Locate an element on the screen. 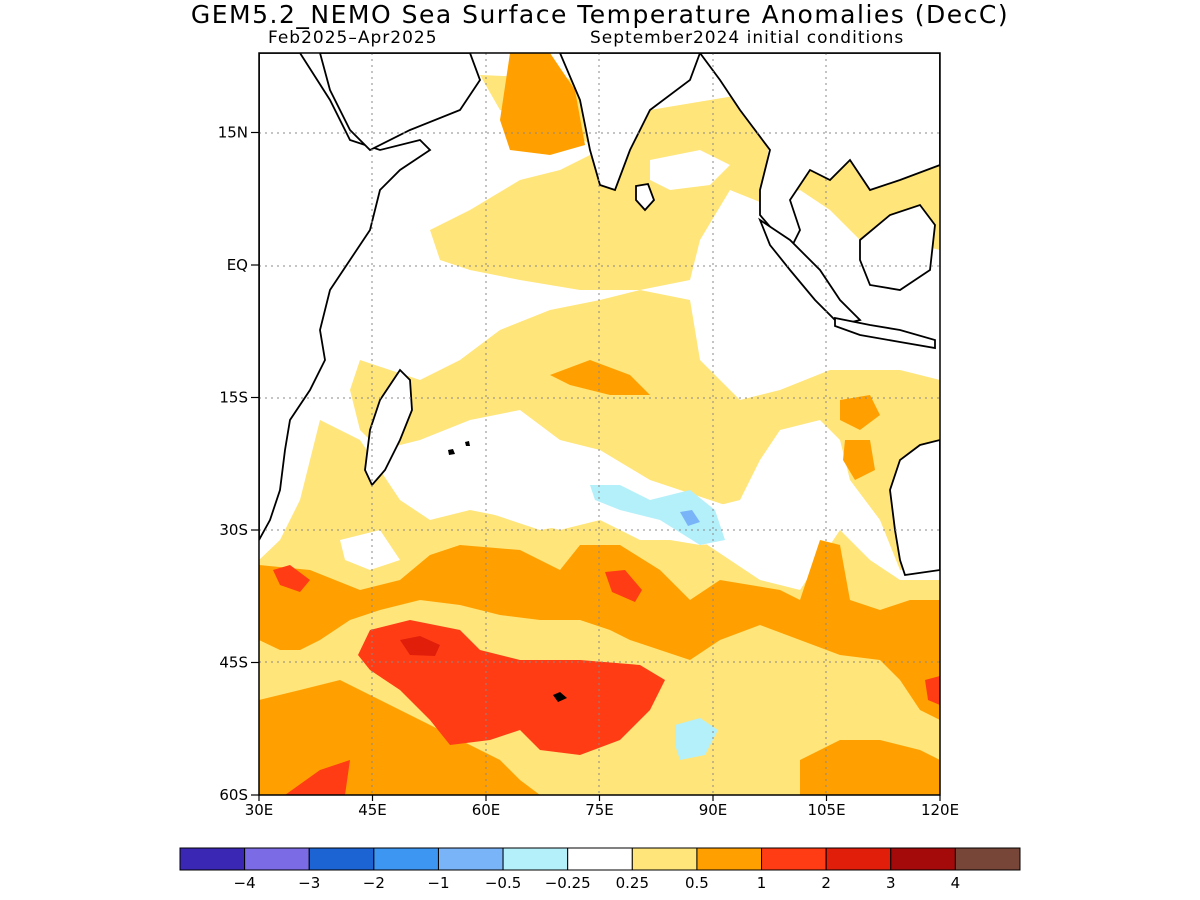  anomaly-gap-southwest is located at coordinates (370, 550).